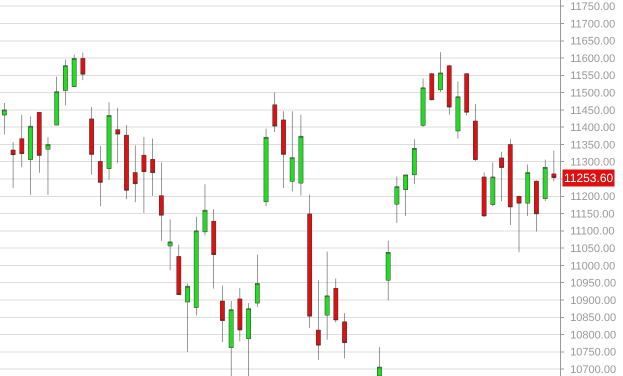 Image resolution: width=623 pixels, height=376 pixels. I want to click on y-tick-label: 11050.00, so click(593, 248).